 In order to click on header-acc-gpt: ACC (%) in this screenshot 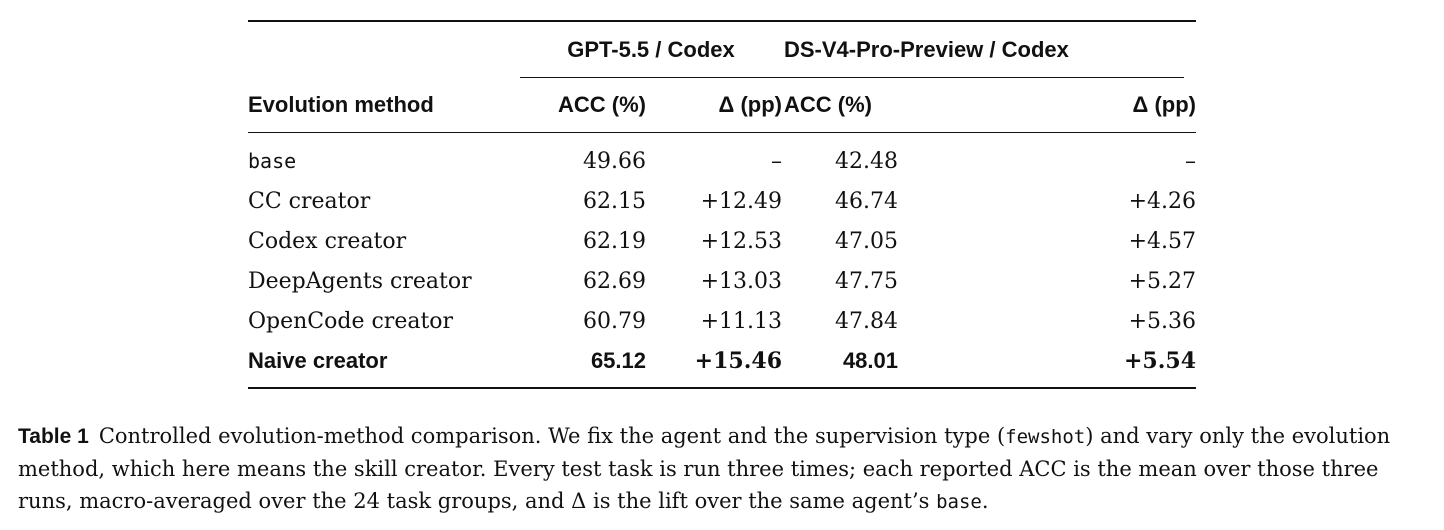, I will do `click(602, 104)`.